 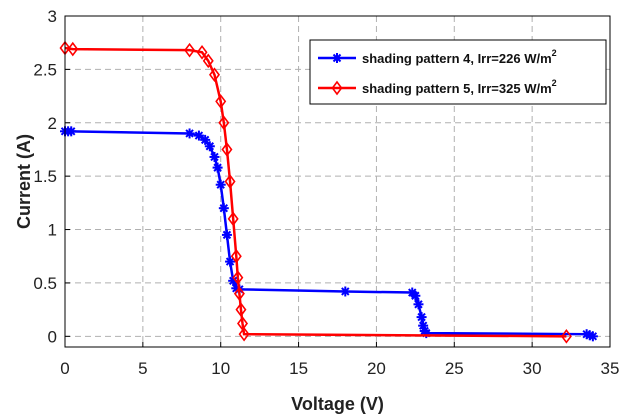 What do you see at coordinates (610, 368) in the screenshot?
I see `x-tick-label: 35` at bounding box center [610, 368].